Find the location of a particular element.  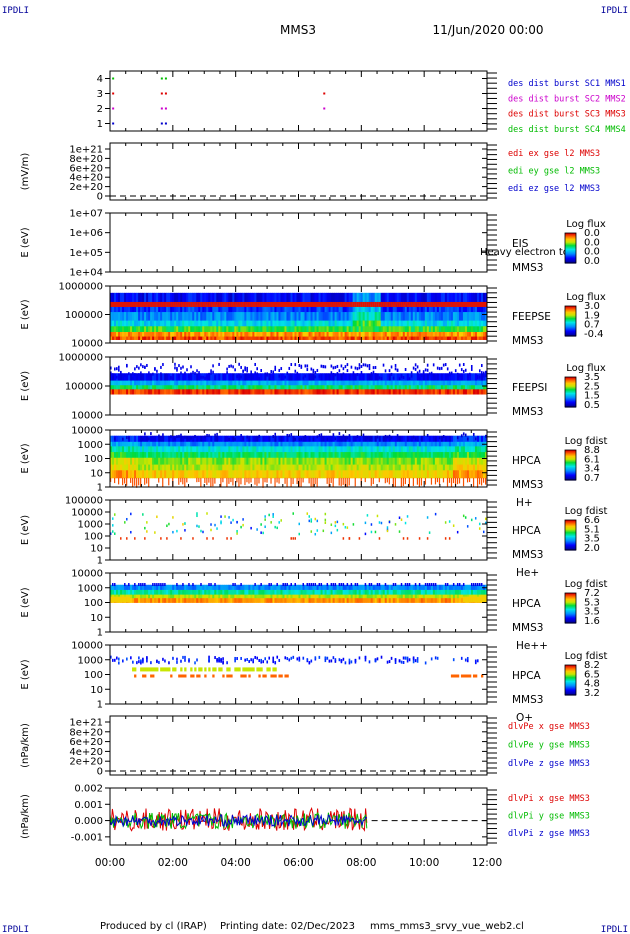

y-axis-label: E (eV) is located at coordinates (25, 242).